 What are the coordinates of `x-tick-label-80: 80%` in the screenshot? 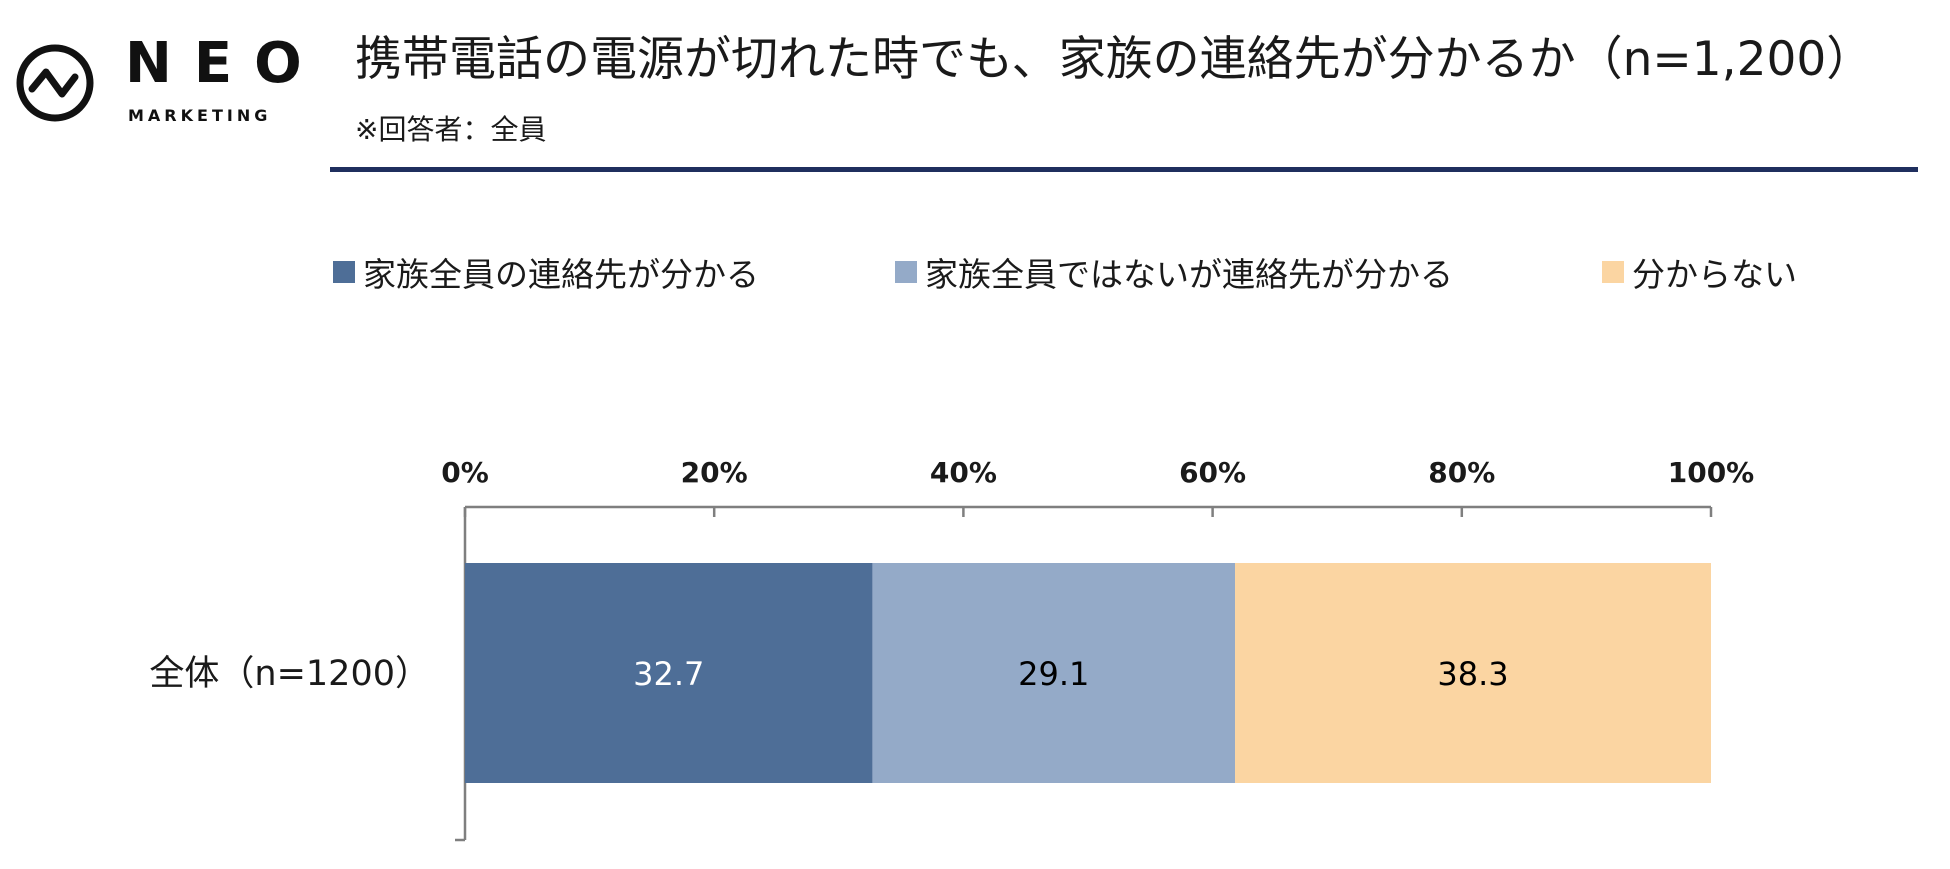 It's located at (1461, 472).